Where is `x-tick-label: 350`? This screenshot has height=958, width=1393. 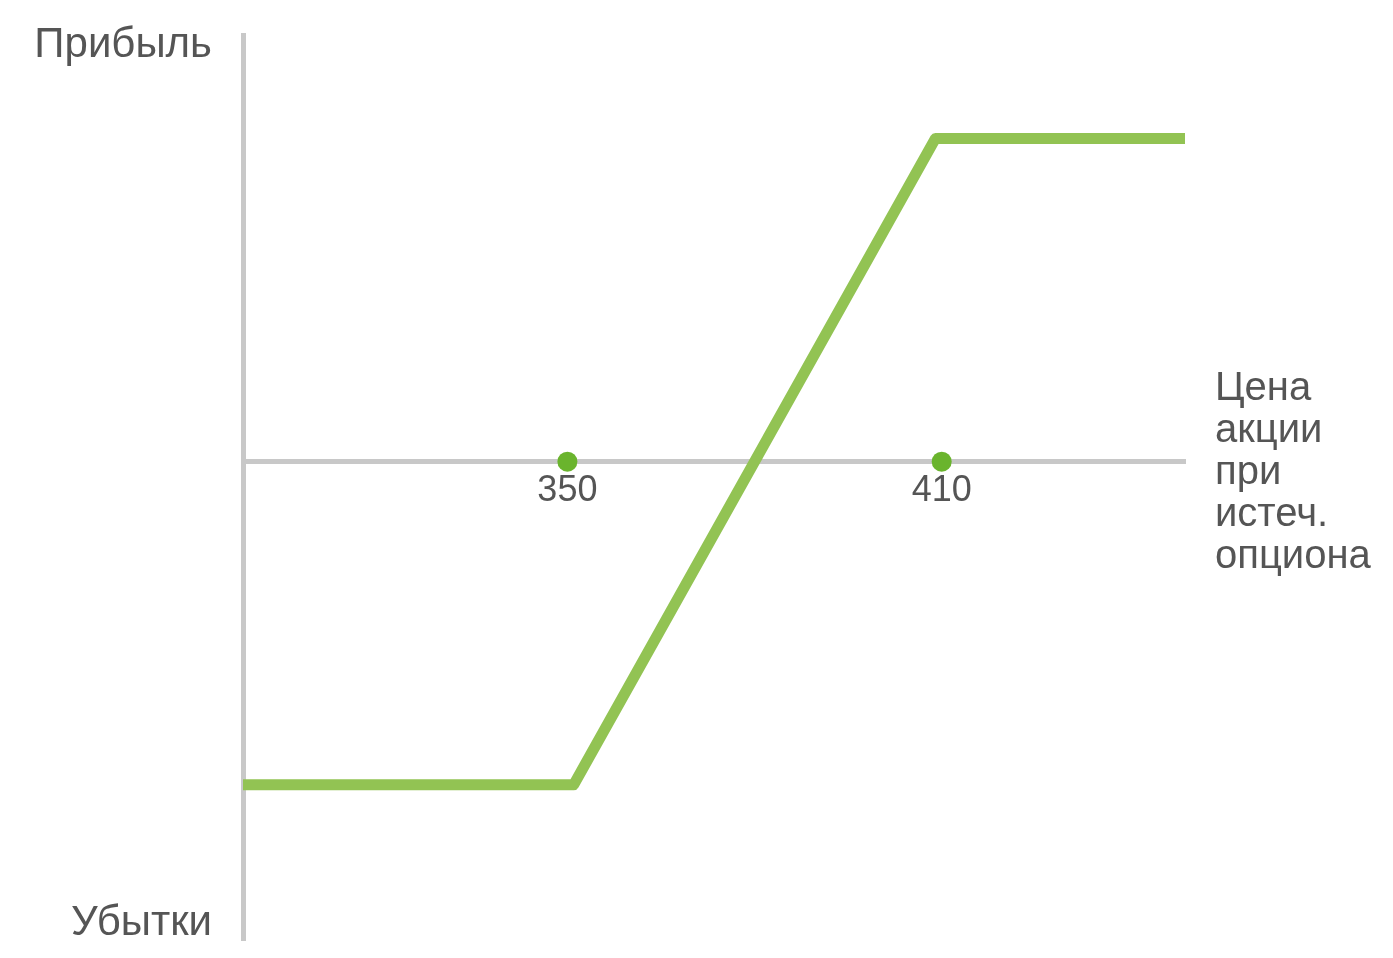 x-tick-label: 350 is located at coordinates (567, 489).